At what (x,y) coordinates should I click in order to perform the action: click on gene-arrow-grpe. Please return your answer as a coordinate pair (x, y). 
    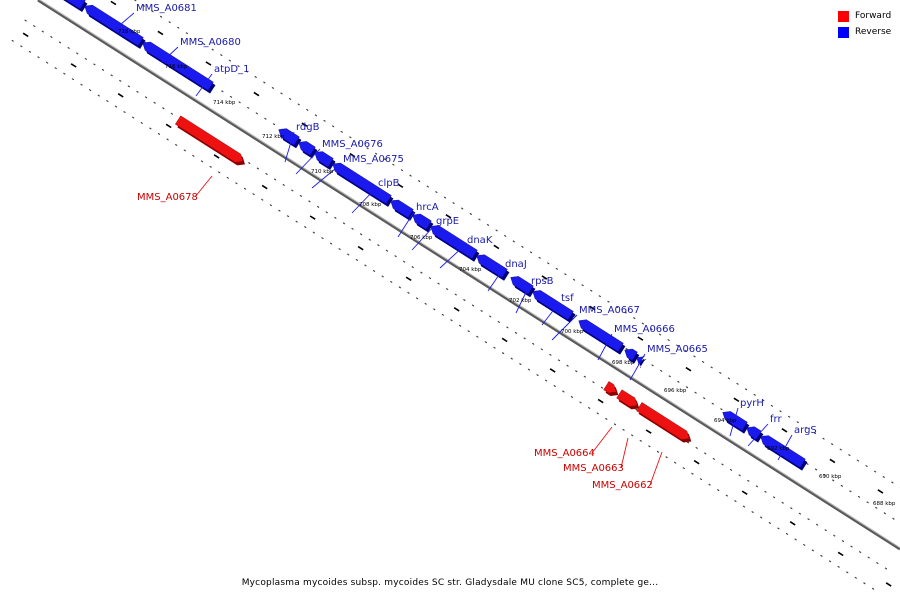
    Looking at the image, I should click on (422, 221).